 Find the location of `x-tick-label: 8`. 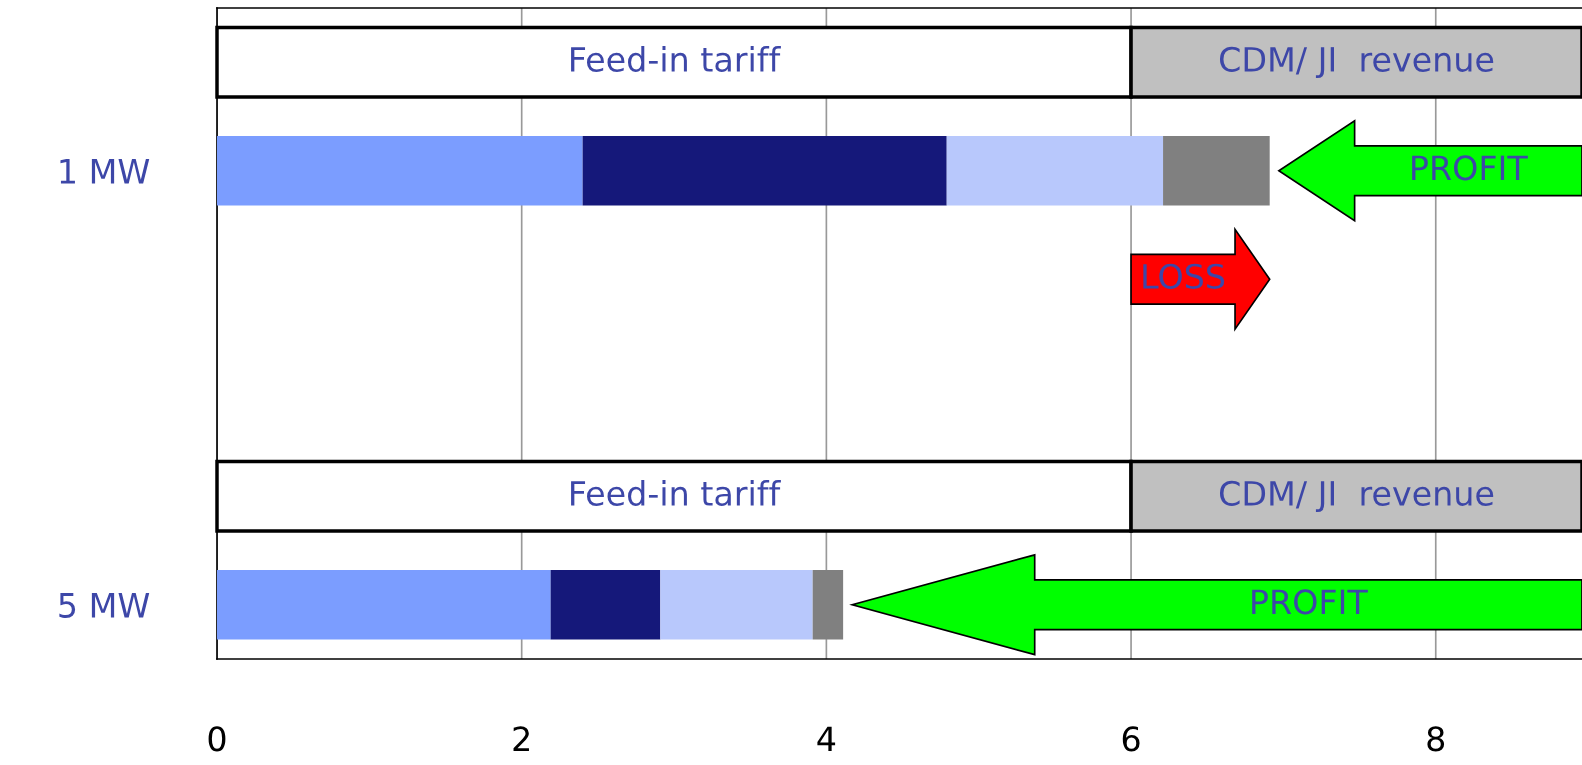

x-tick-label: 8 is located at coordinates (1436, 739).